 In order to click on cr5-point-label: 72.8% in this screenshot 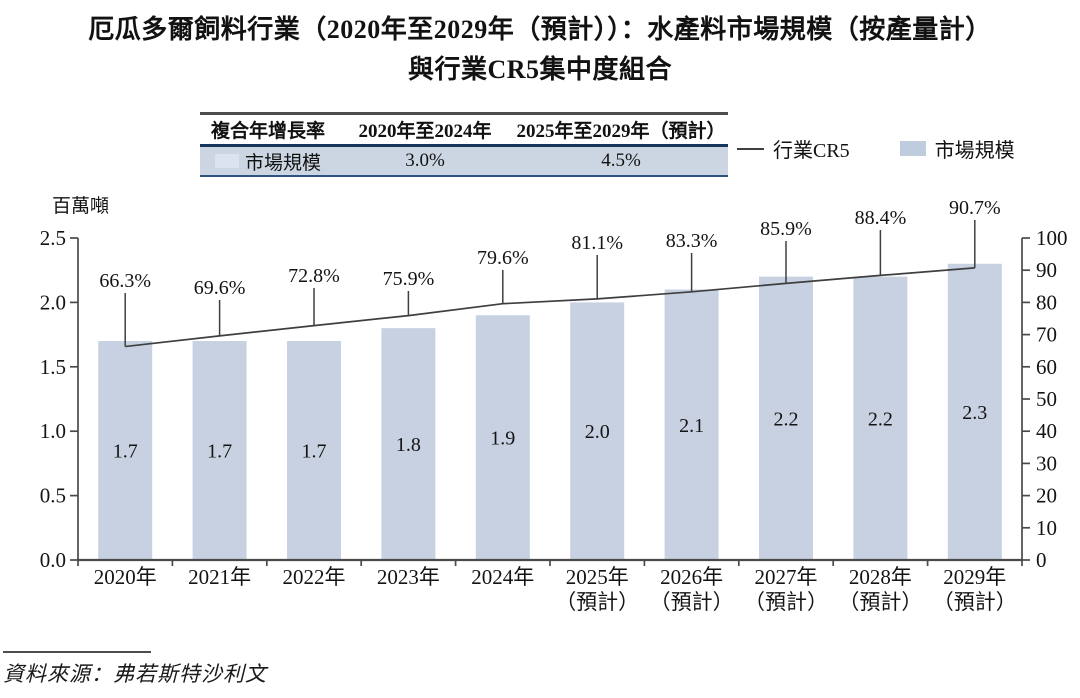, I will do `click(314, 276)`.